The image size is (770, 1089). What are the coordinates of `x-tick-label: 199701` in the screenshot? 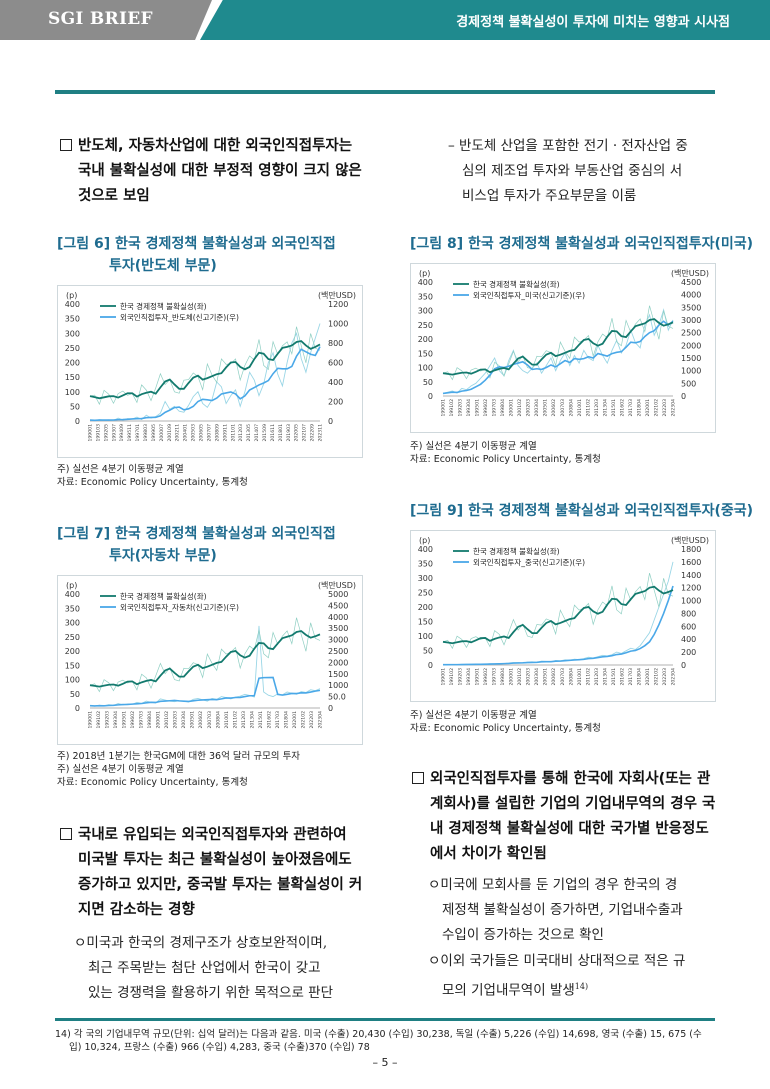 It's located at (138, 433).